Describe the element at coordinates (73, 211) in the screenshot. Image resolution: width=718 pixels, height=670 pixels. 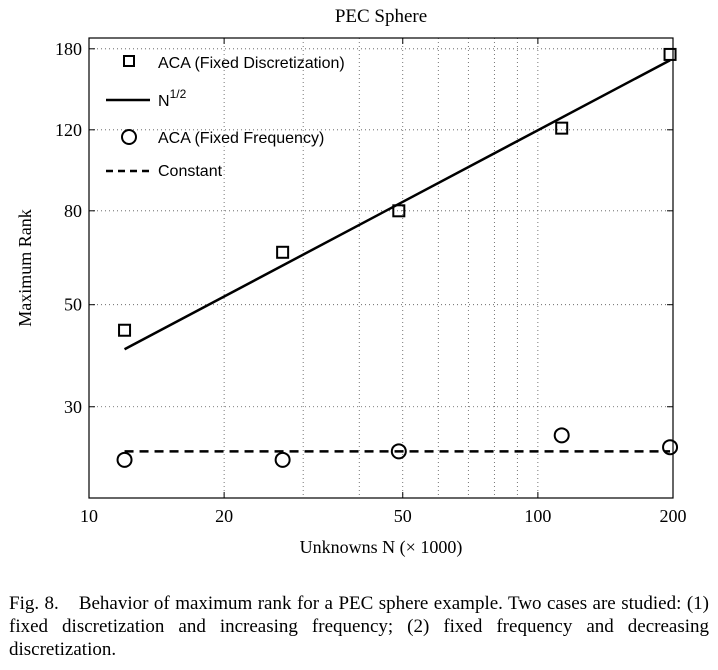
I see `y-tick-label: 80` at that location.